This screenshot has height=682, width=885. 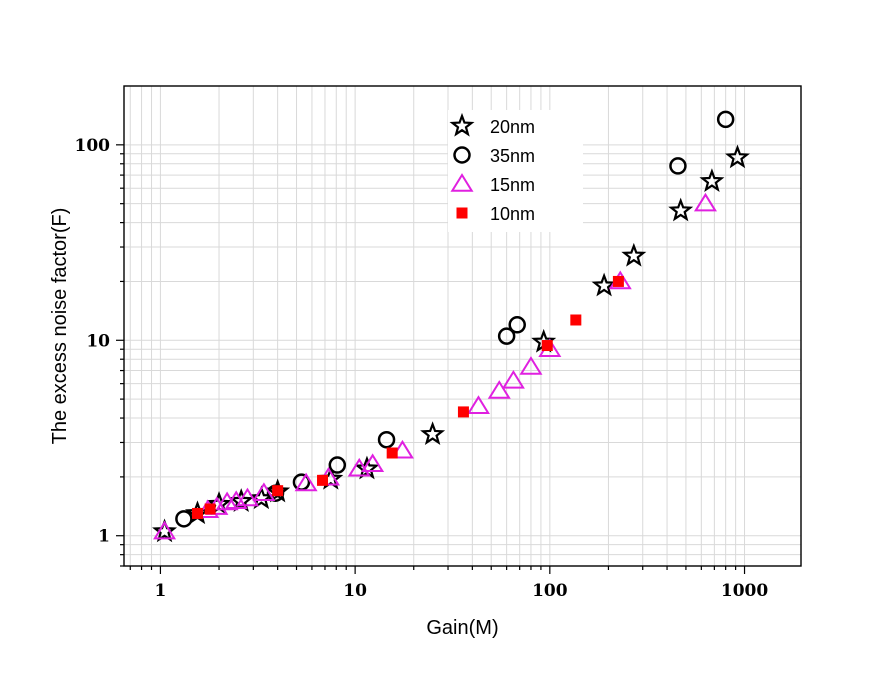 What do you see at coordinates (355, 591) in the screenshot?
I see `x-tick-label: 10` at bounding box center [355, 591].